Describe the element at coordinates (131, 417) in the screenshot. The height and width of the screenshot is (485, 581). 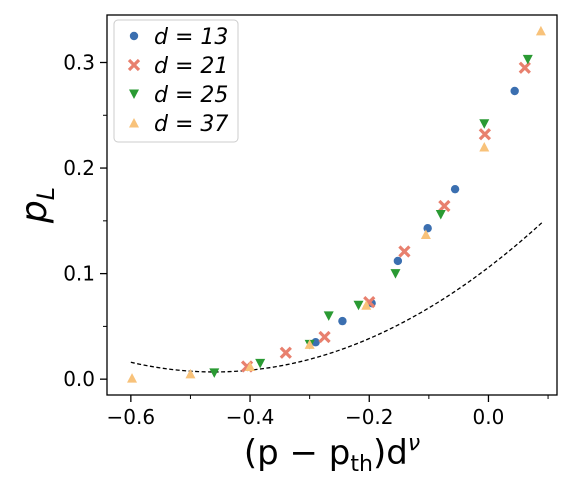
I see `x-tick-label: −0.6` at that location.